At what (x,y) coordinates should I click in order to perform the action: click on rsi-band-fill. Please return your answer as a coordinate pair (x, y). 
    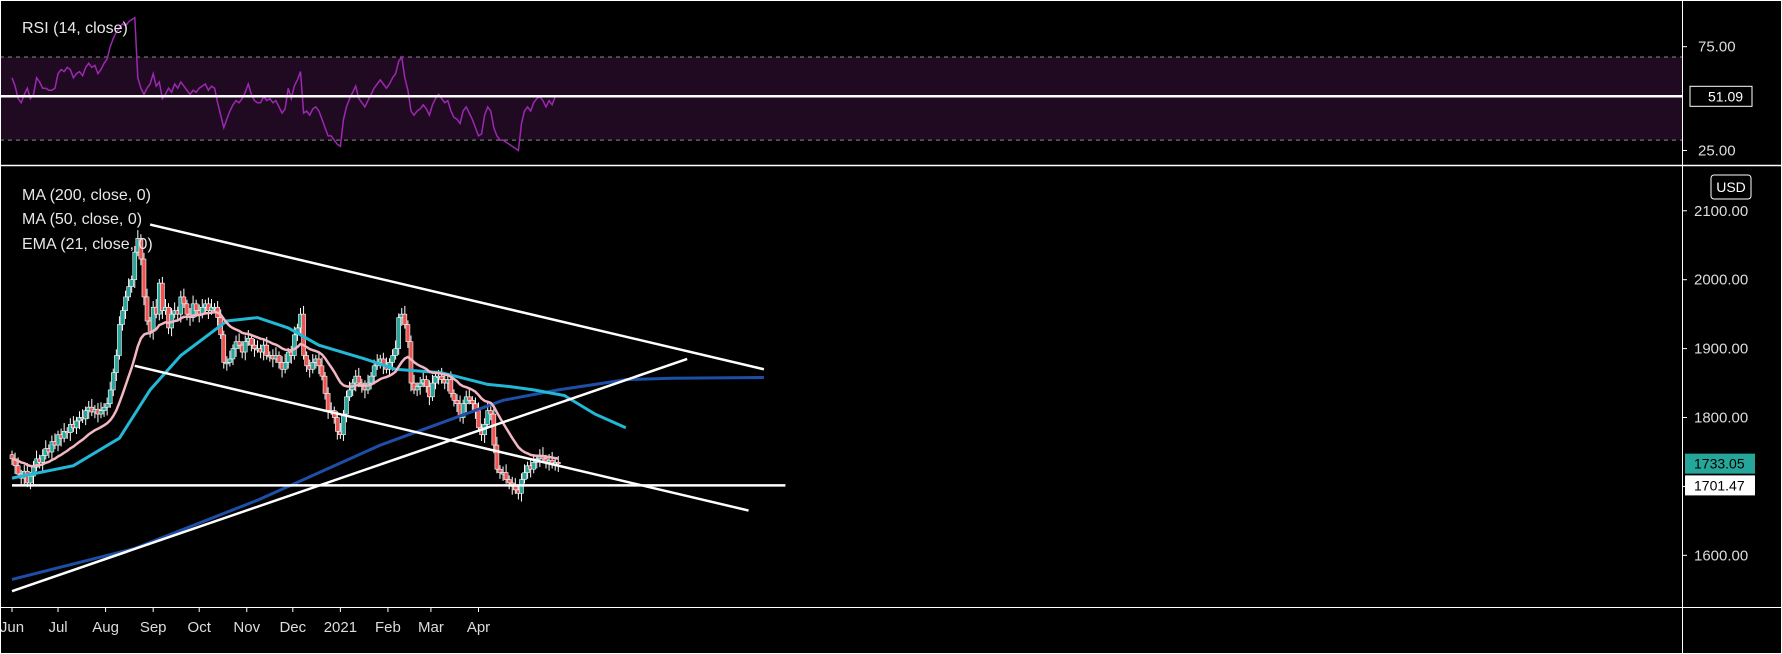
    Looking at the image, I should click on (841, 99).